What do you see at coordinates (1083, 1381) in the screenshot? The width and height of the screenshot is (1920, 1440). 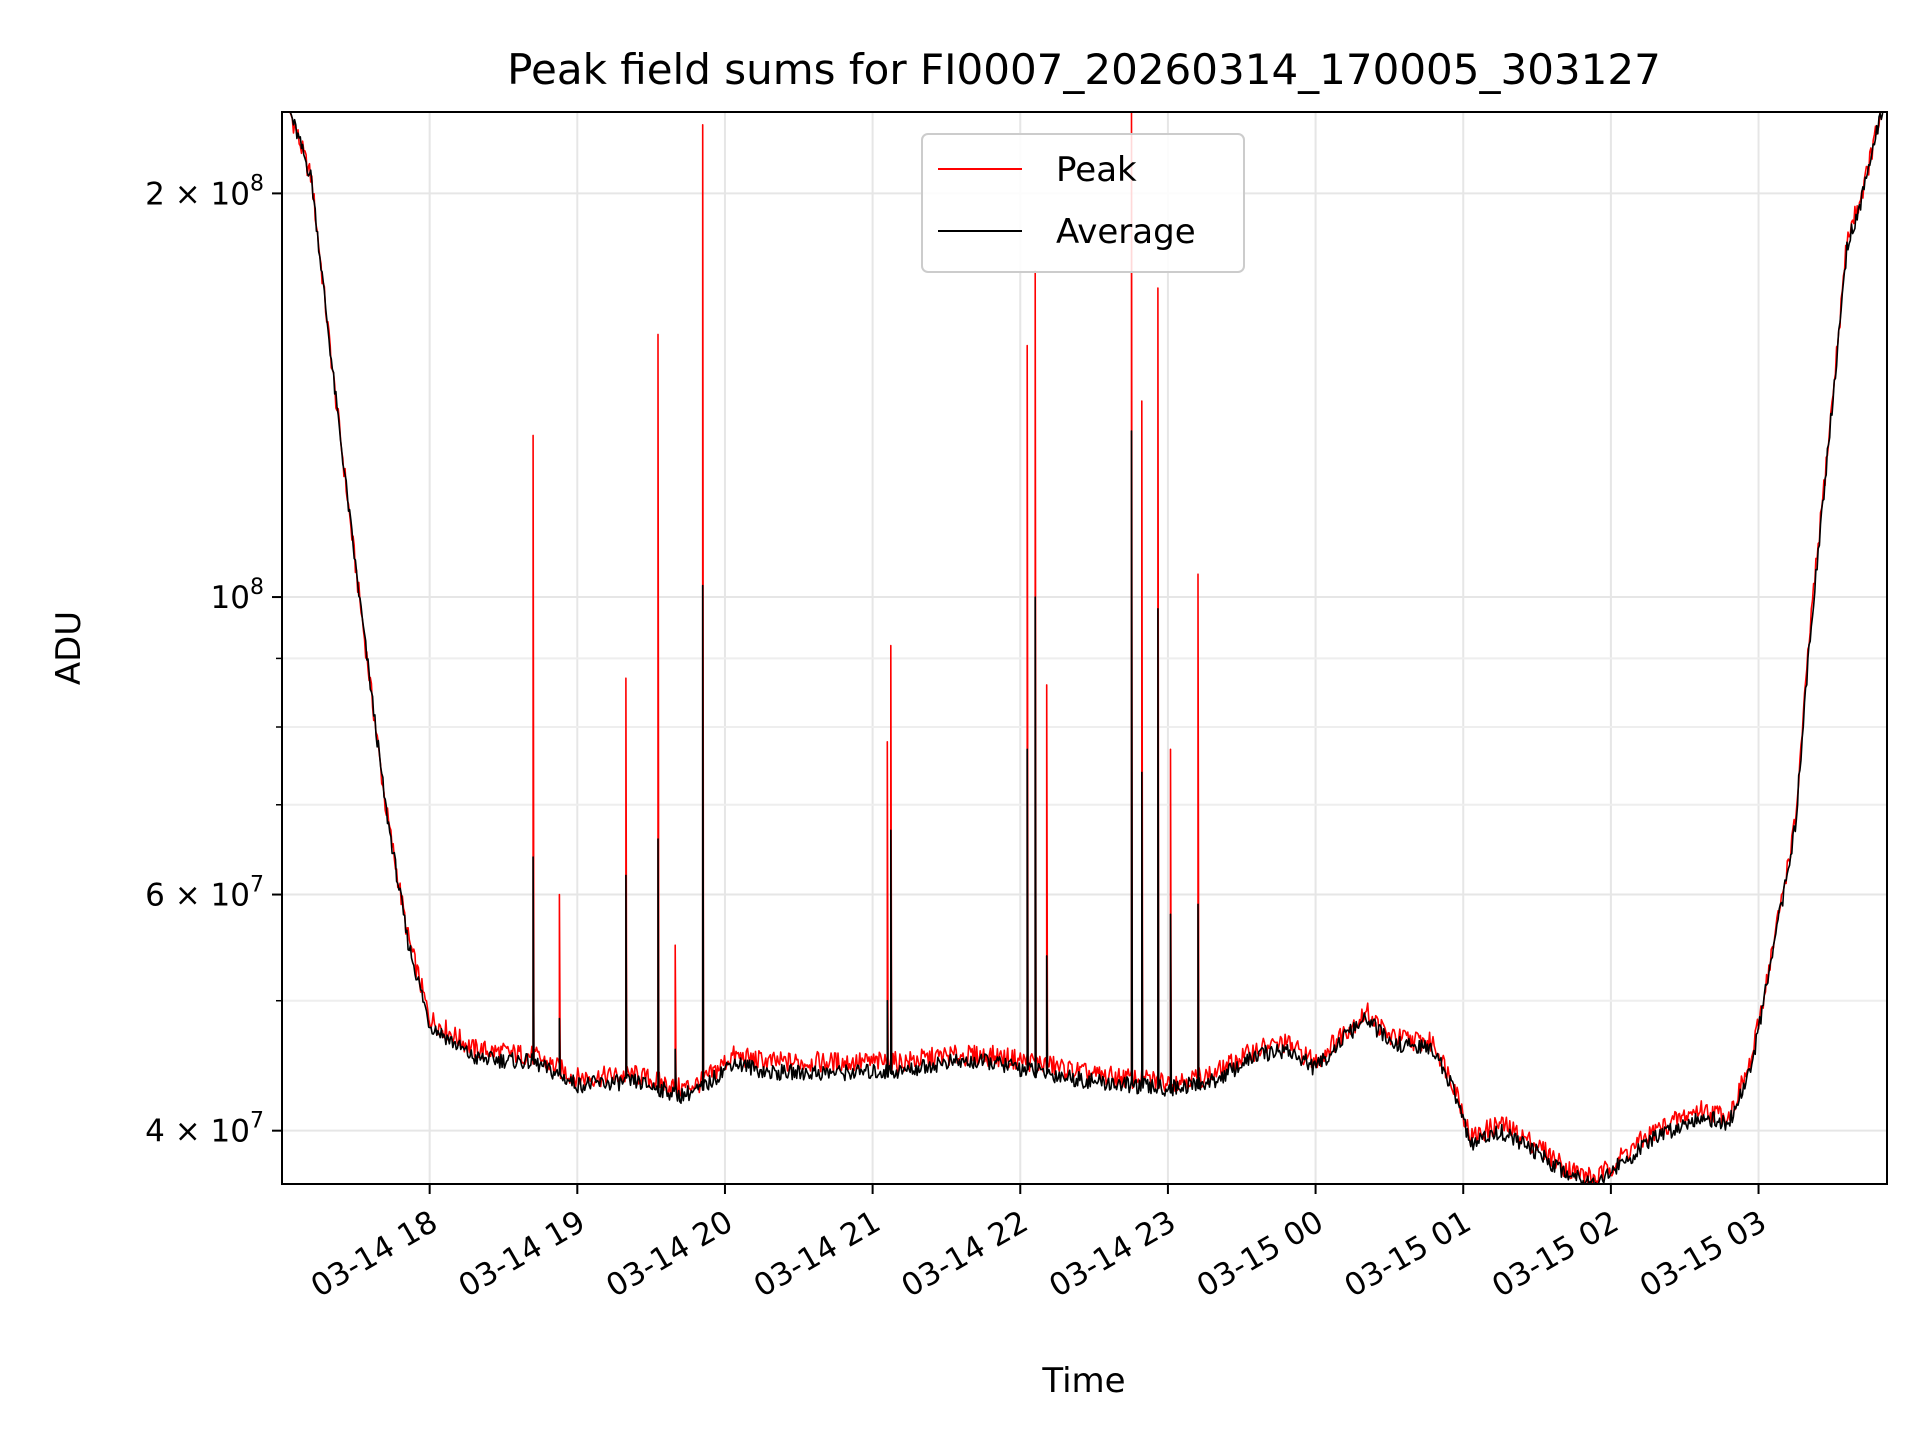 I see `x-axis-label: Time` at bounding box center [1083, 1381].